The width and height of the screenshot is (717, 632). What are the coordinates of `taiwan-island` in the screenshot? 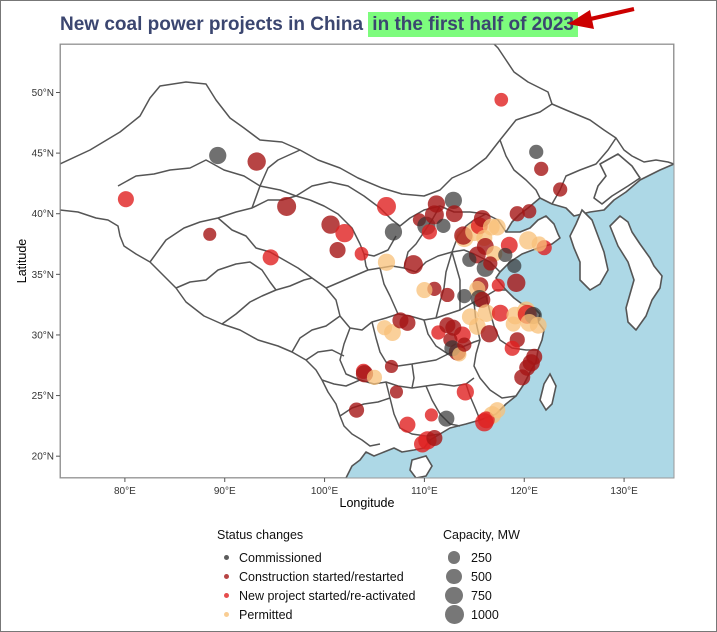 It's located at (548, 392).